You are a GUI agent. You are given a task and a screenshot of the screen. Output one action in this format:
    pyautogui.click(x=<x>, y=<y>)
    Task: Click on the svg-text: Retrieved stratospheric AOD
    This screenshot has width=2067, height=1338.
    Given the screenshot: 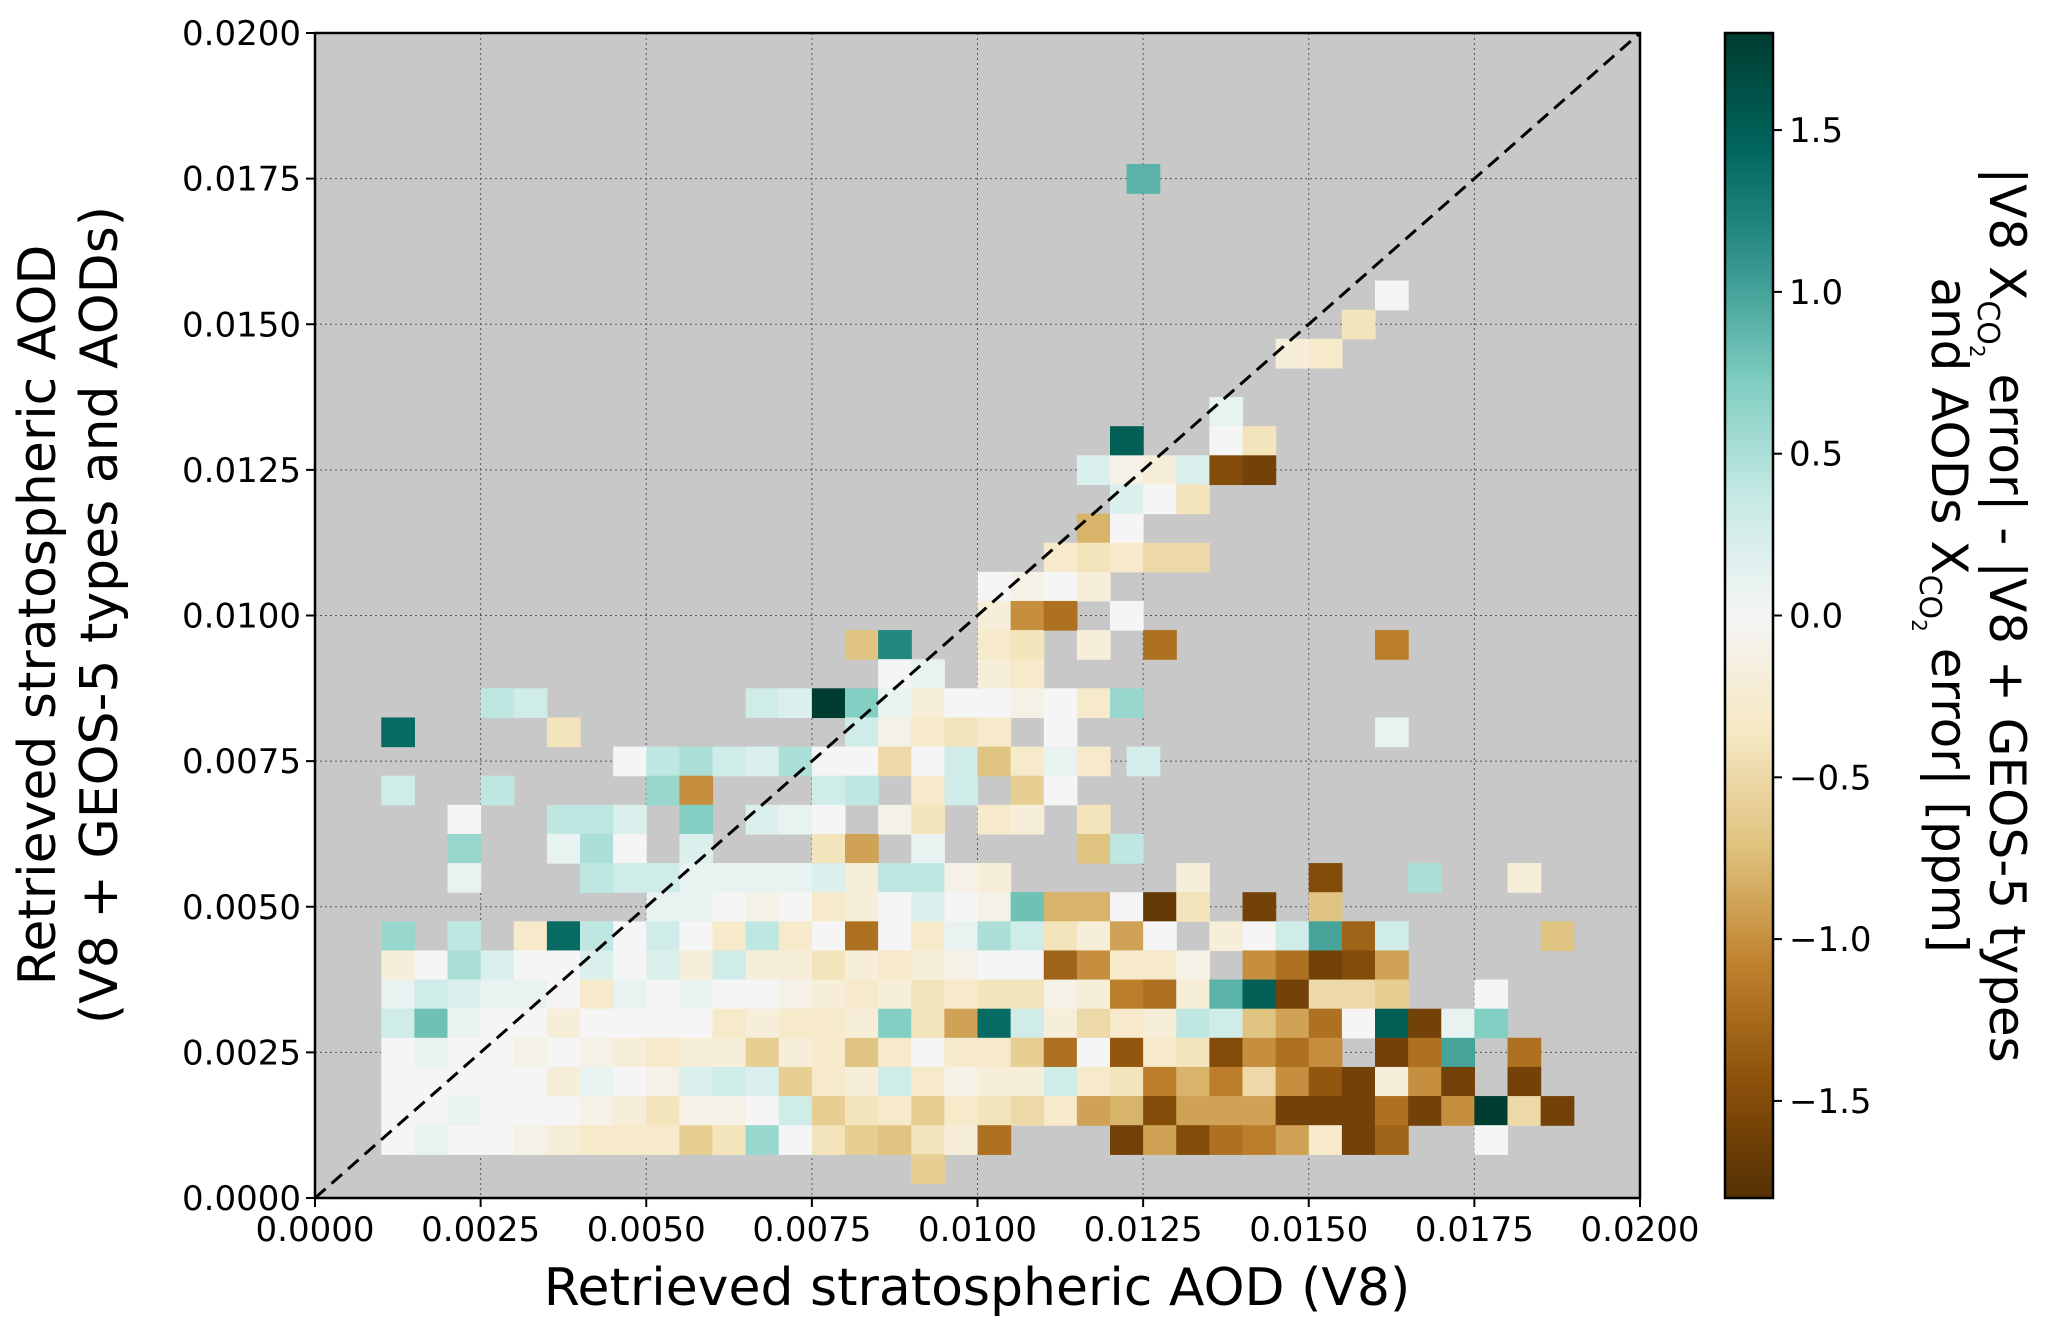 What is the action you would take?
    pyautogui.click(x=38, y=615)
    